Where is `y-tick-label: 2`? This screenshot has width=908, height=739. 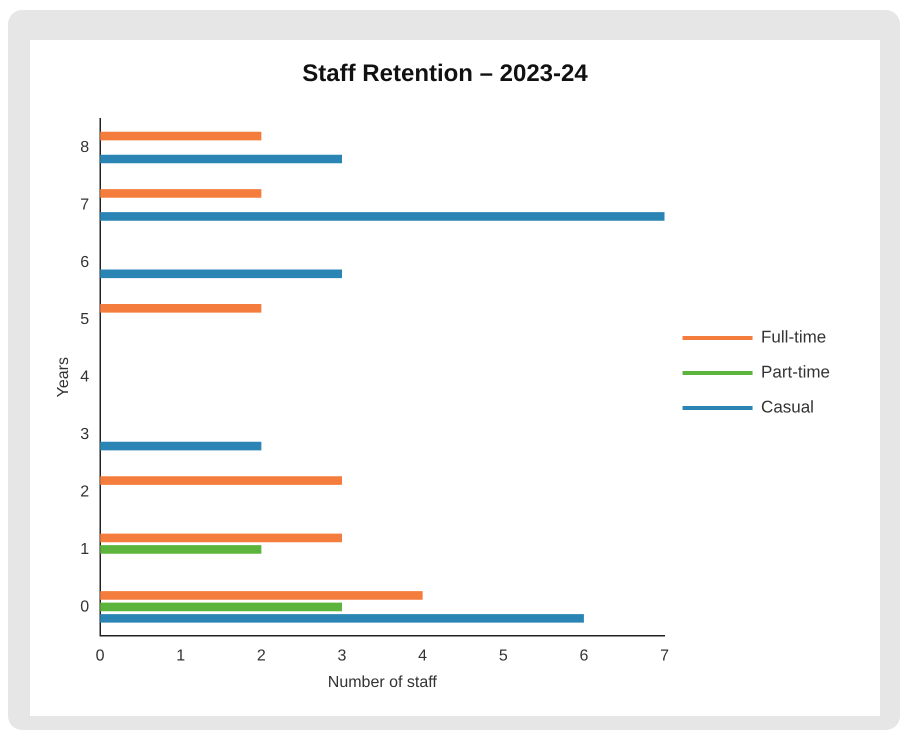
y-tick-label: 2 is located at coordinates (85, 491).